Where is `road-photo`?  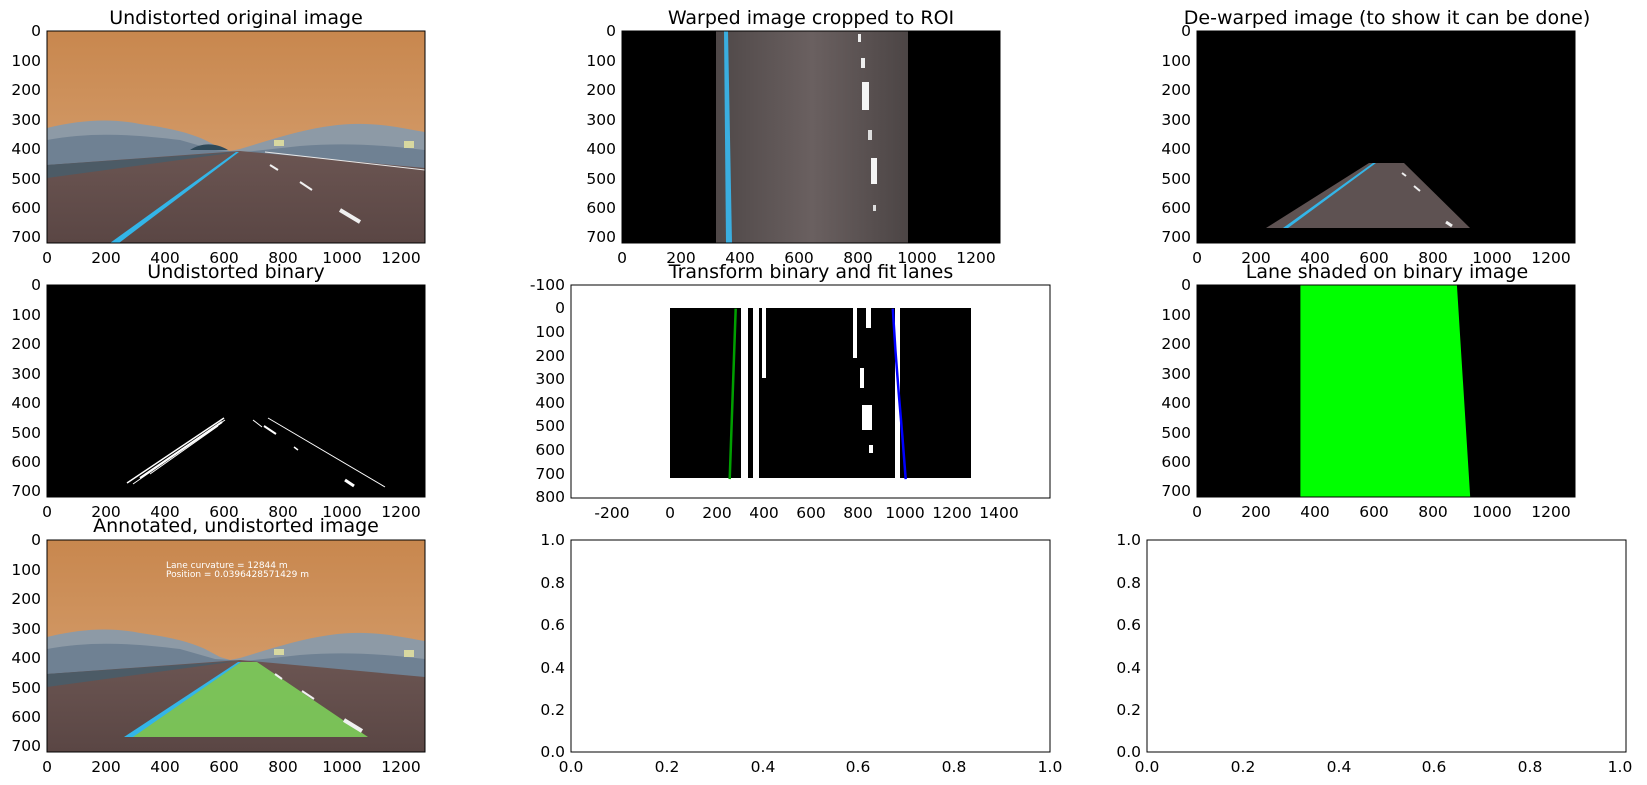 road-photo is located at coordinates (236, 137).